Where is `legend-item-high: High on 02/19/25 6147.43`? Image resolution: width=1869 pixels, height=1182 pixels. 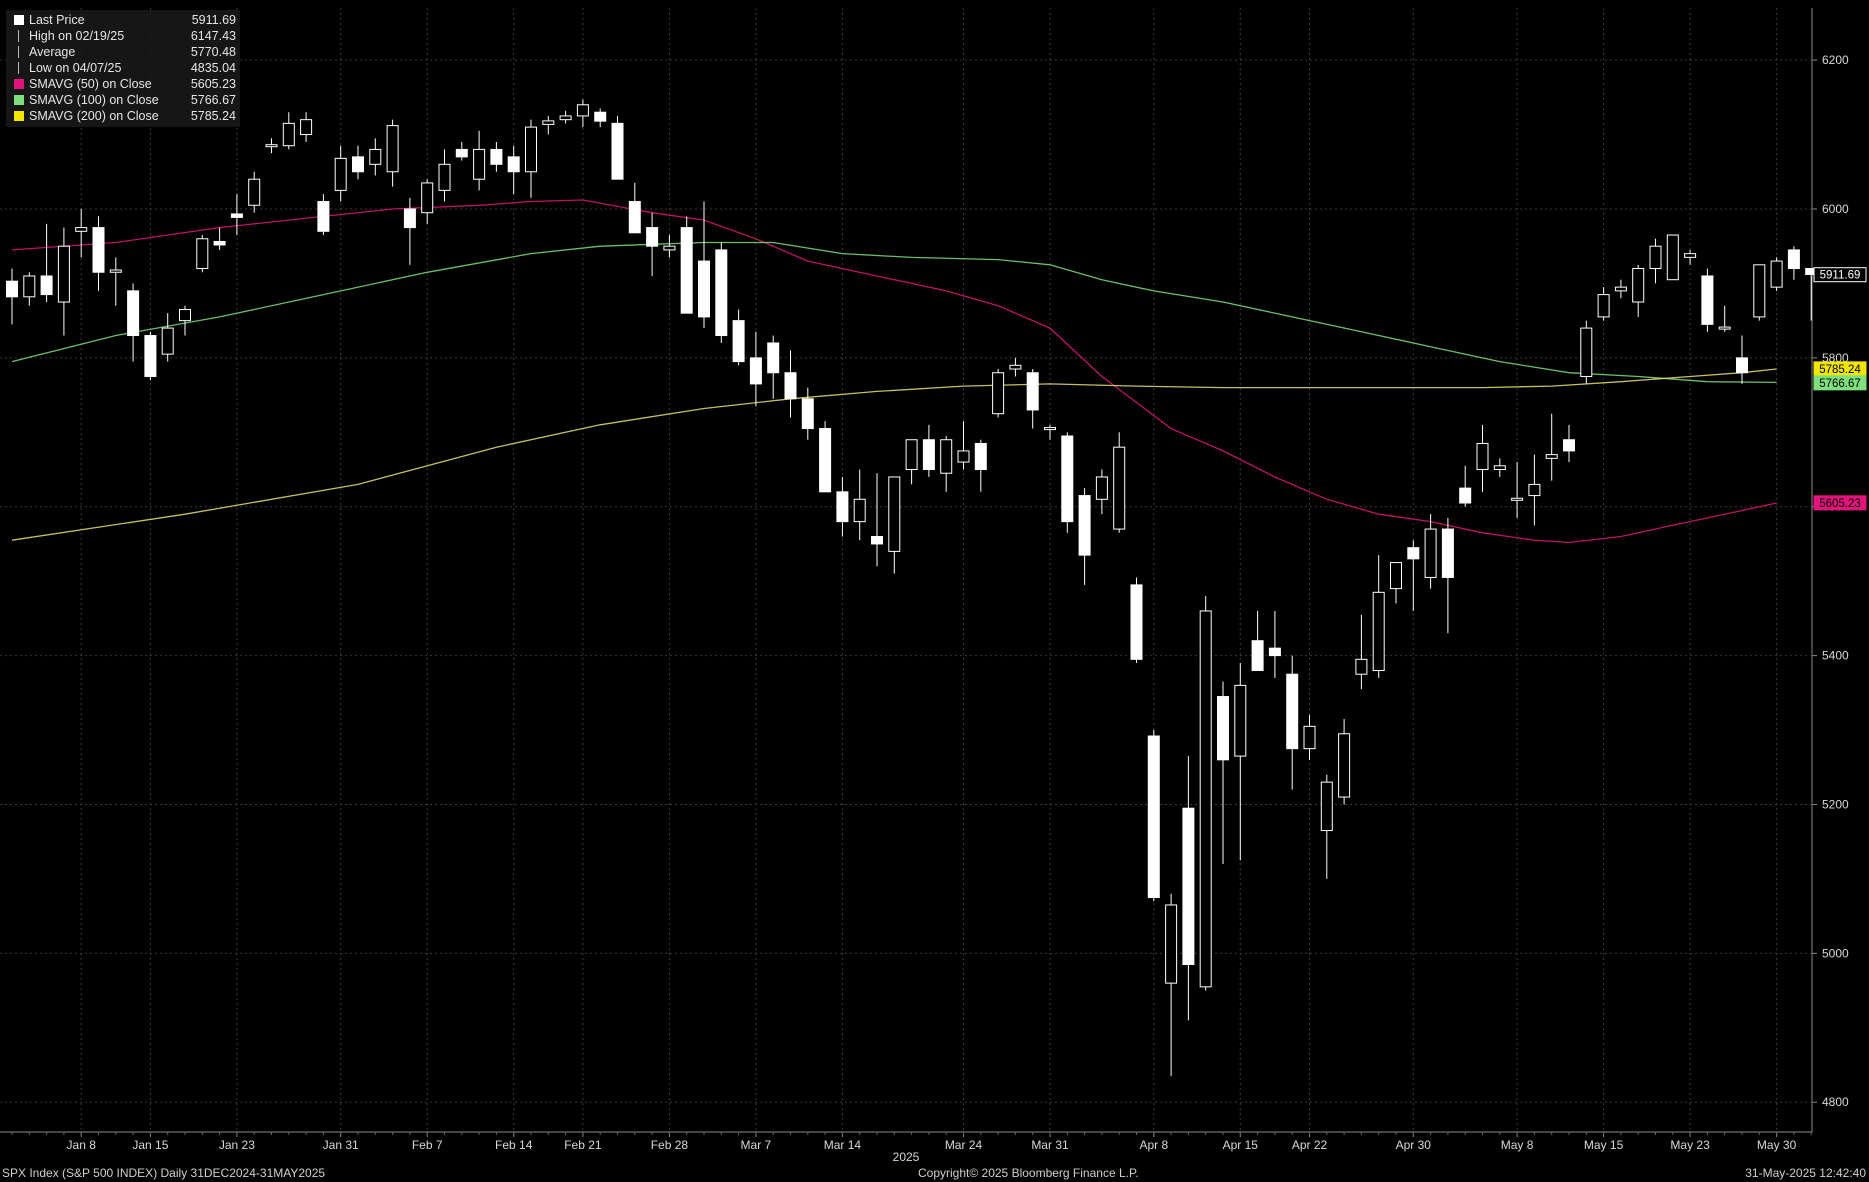
legend-item-high: High on 02/19/25 6147.43 is located at coordinates (123, 36).